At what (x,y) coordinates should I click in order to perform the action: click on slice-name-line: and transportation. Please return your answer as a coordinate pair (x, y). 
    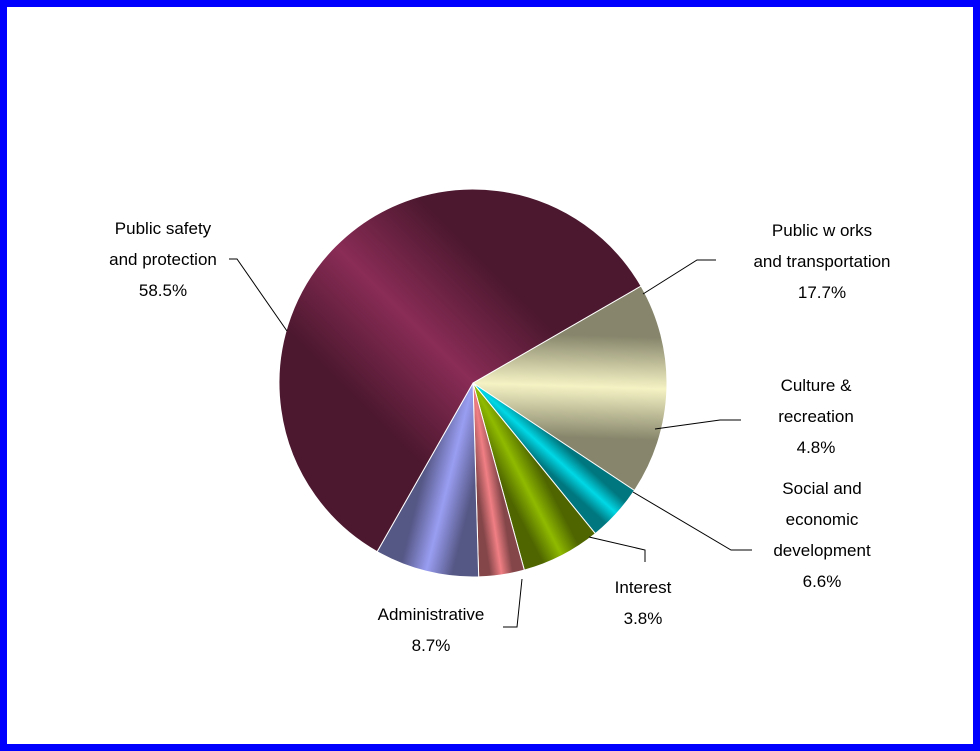
    Looking at the image, I should click on (821, 261).